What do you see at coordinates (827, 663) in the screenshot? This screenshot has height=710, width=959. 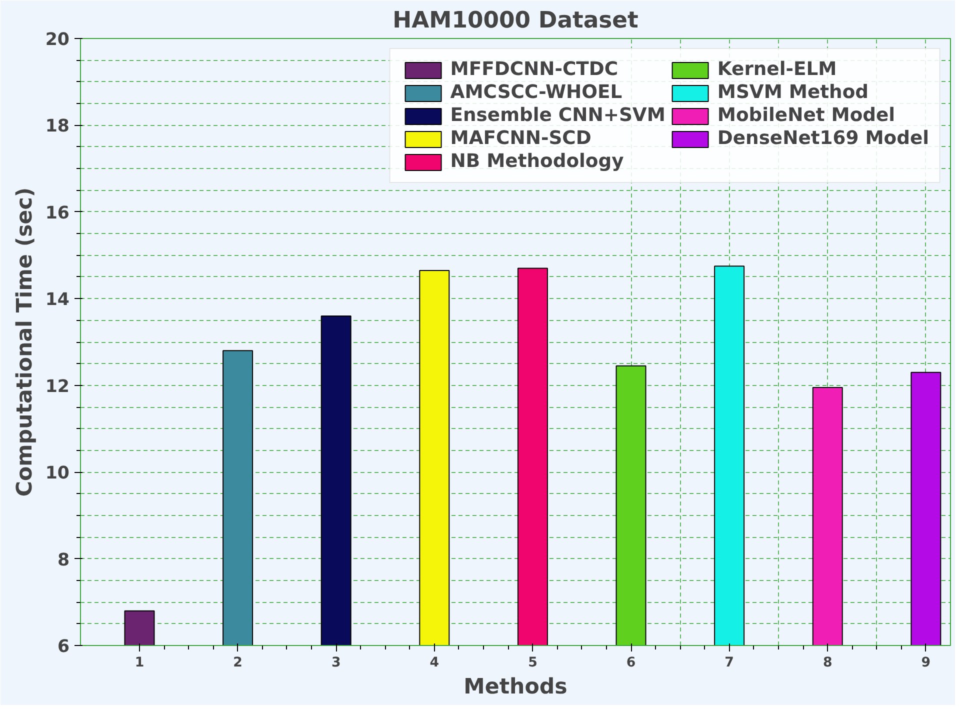 I see `x-tick-label: 8` at bounding box center [827, 663].